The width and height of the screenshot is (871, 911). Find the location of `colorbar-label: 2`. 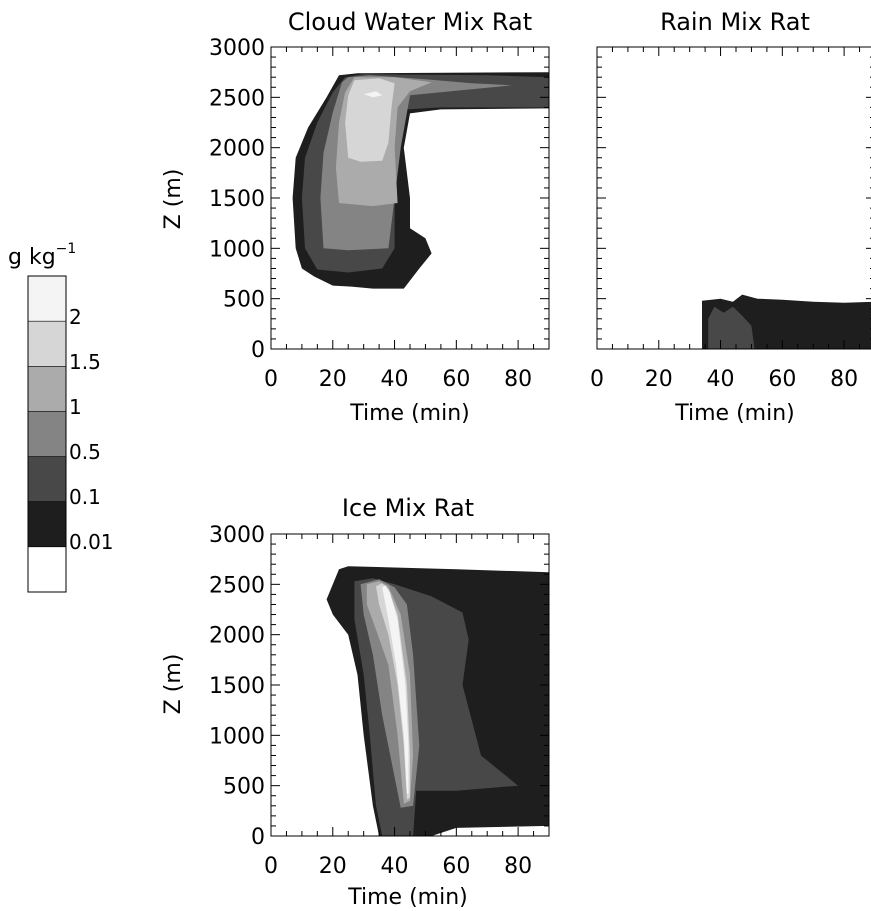

colorbar-label: 2 is located at coordinates (75, 317).